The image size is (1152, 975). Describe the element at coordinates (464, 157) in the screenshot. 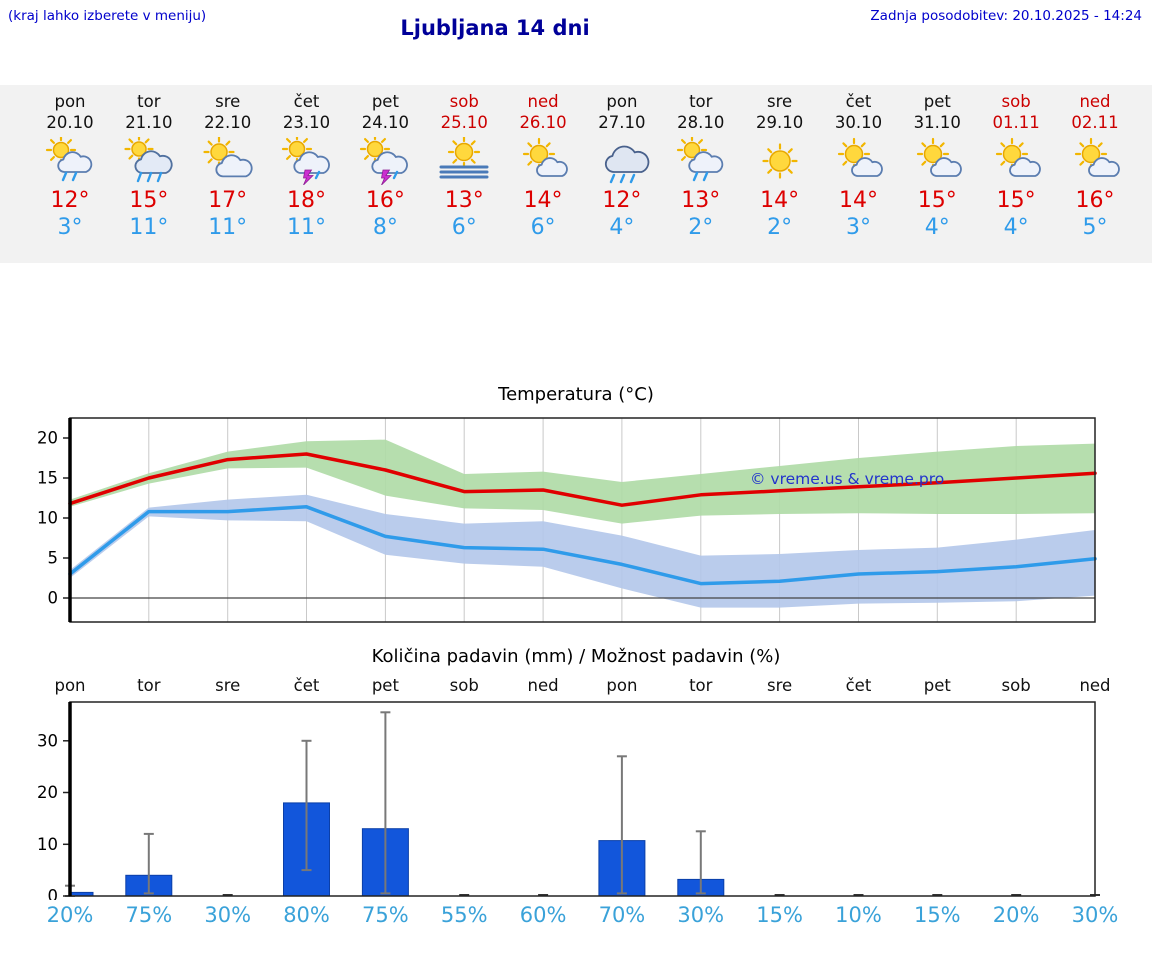

I see `sun-fog-icon` at that location.